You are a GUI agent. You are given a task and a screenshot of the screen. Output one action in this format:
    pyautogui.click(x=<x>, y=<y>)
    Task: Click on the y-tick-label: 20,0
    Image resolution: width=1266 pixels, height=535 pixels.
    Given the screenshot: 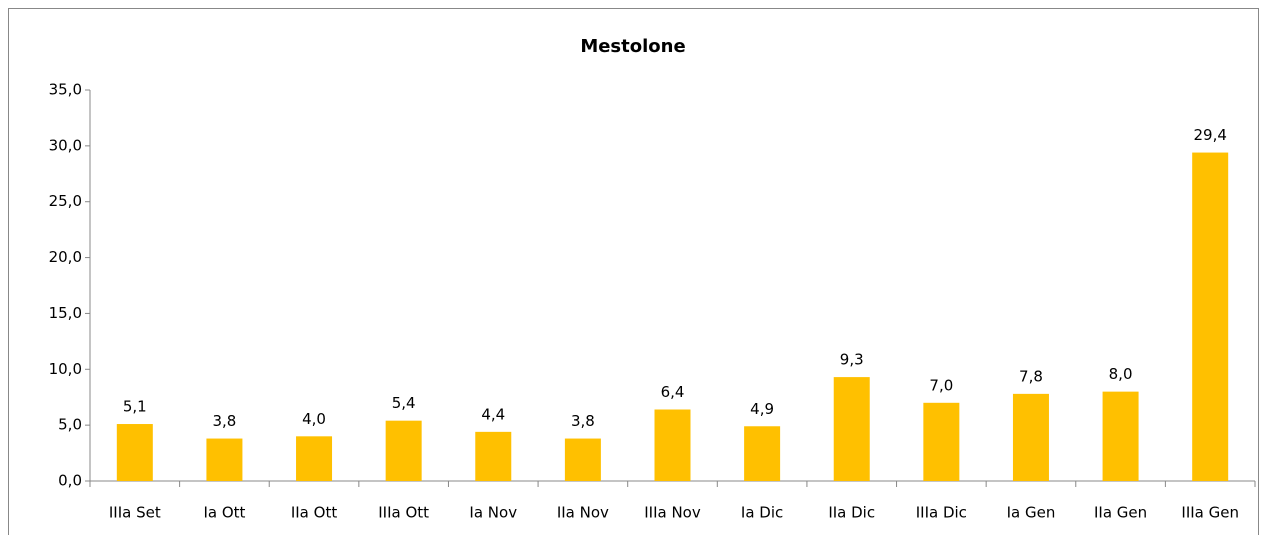 What is the action you would take?
    pyautogui.click(x=65, y=257)
    